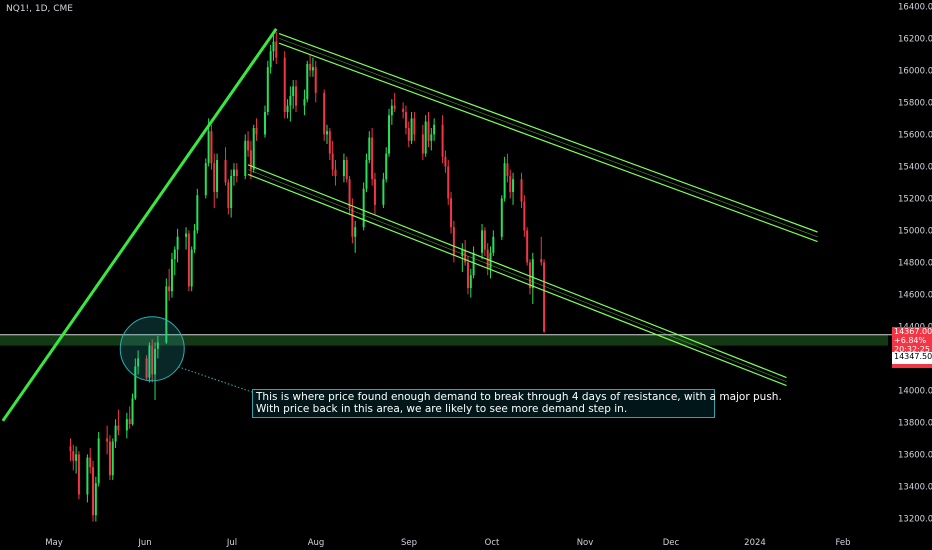 The width and height of the screenshot is (932, 550). Describe the element at coordinates (144, 543) in the screenshot. I see `x-tick-label: Jun` at that location.